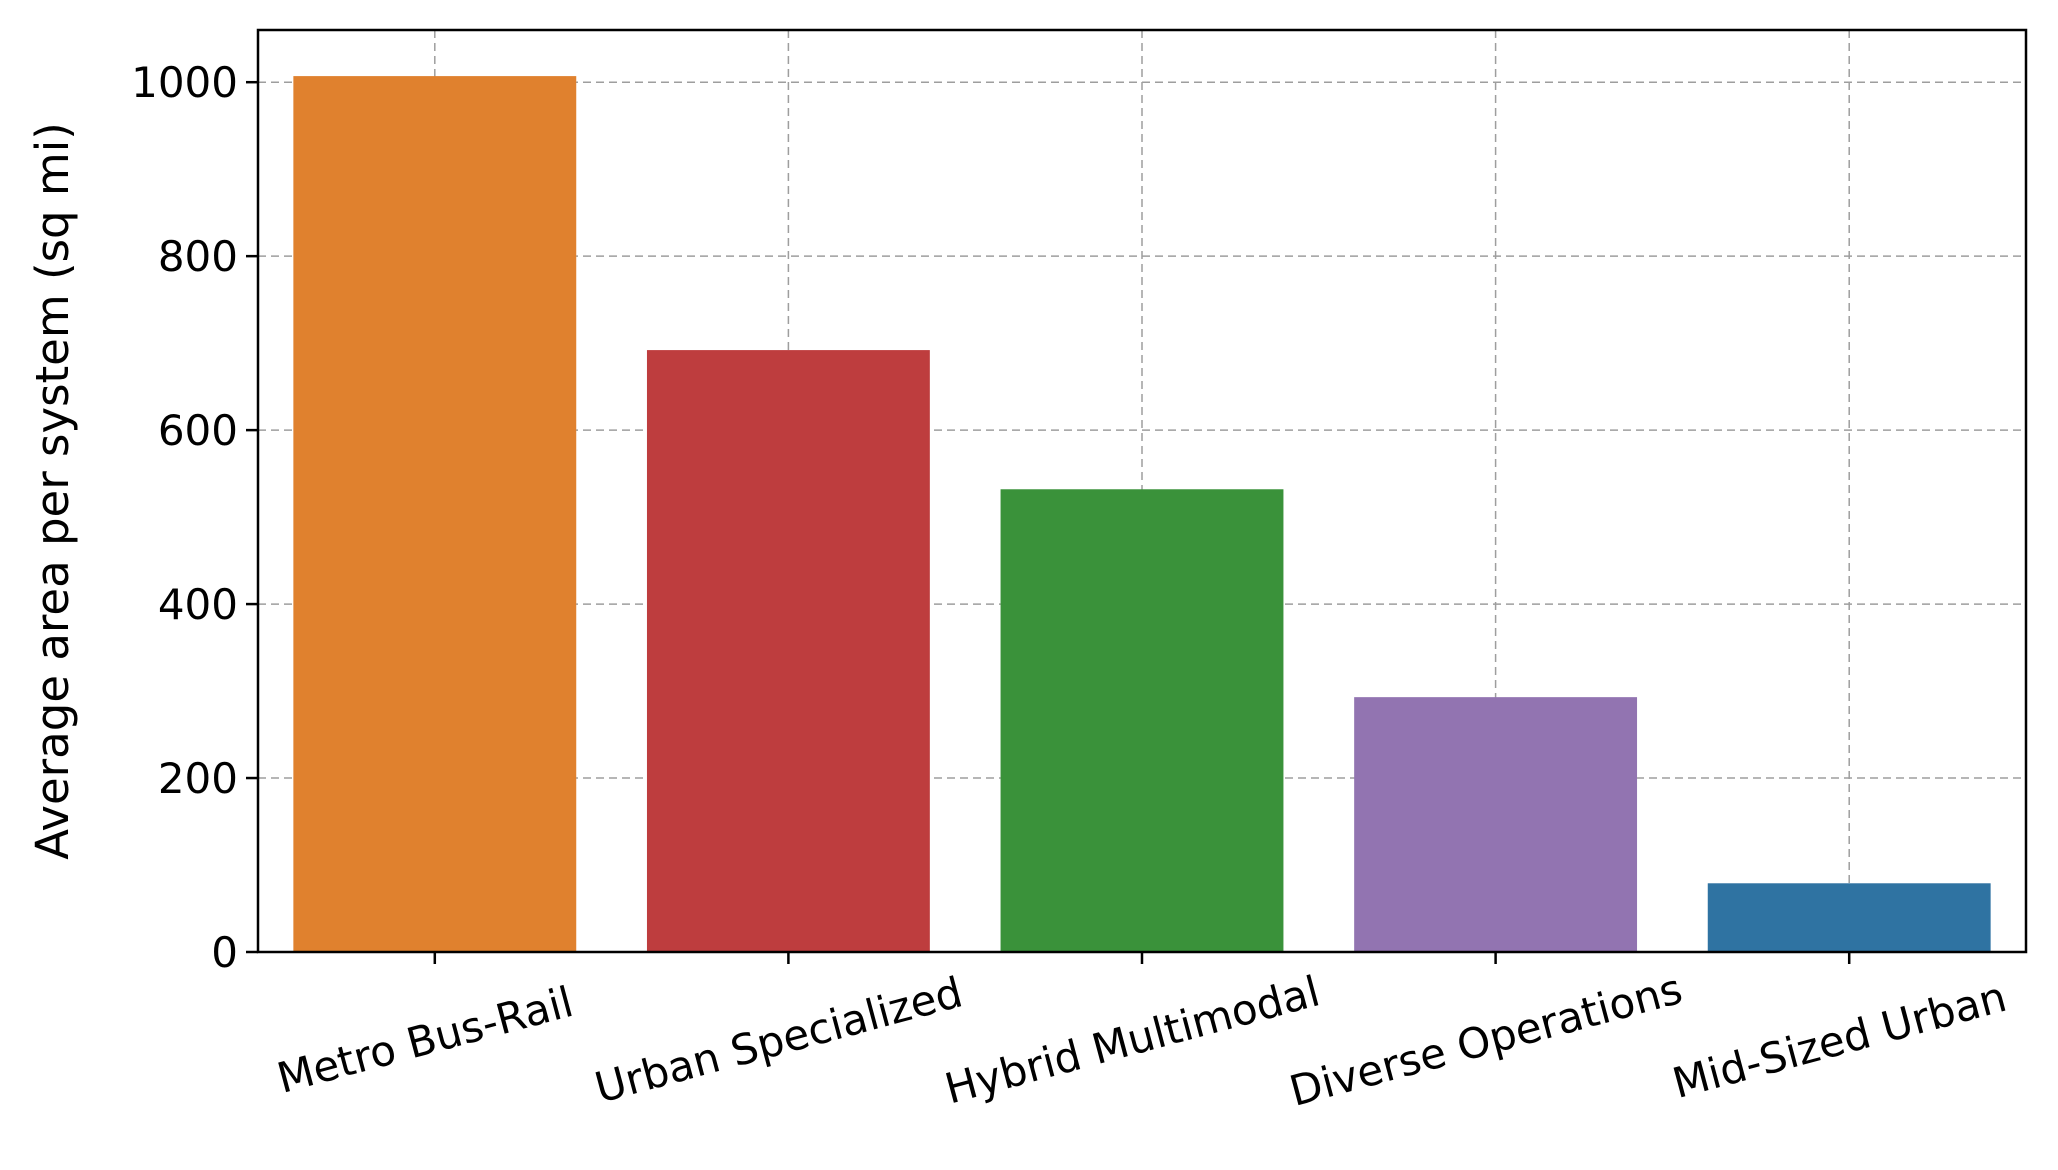 The image size is (2058, 1170). Describe the element at coordinates (224, 952) in the screenshot. I see `y-tick-label: 0` at that location.